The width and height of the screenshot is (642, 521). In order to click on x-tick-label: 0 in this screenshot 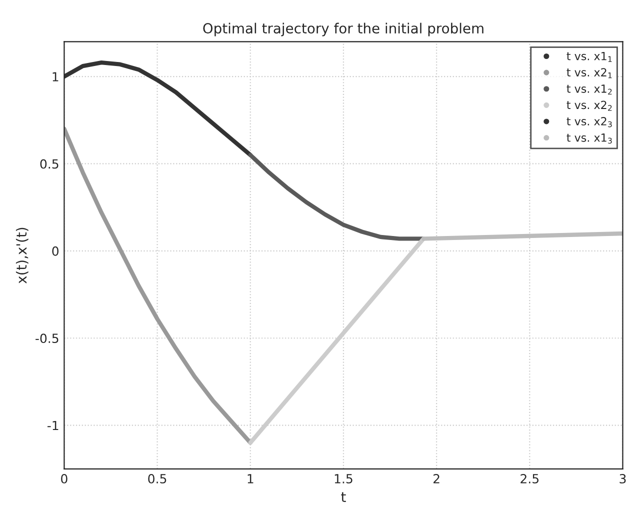, I will do `click(64, 479)`.